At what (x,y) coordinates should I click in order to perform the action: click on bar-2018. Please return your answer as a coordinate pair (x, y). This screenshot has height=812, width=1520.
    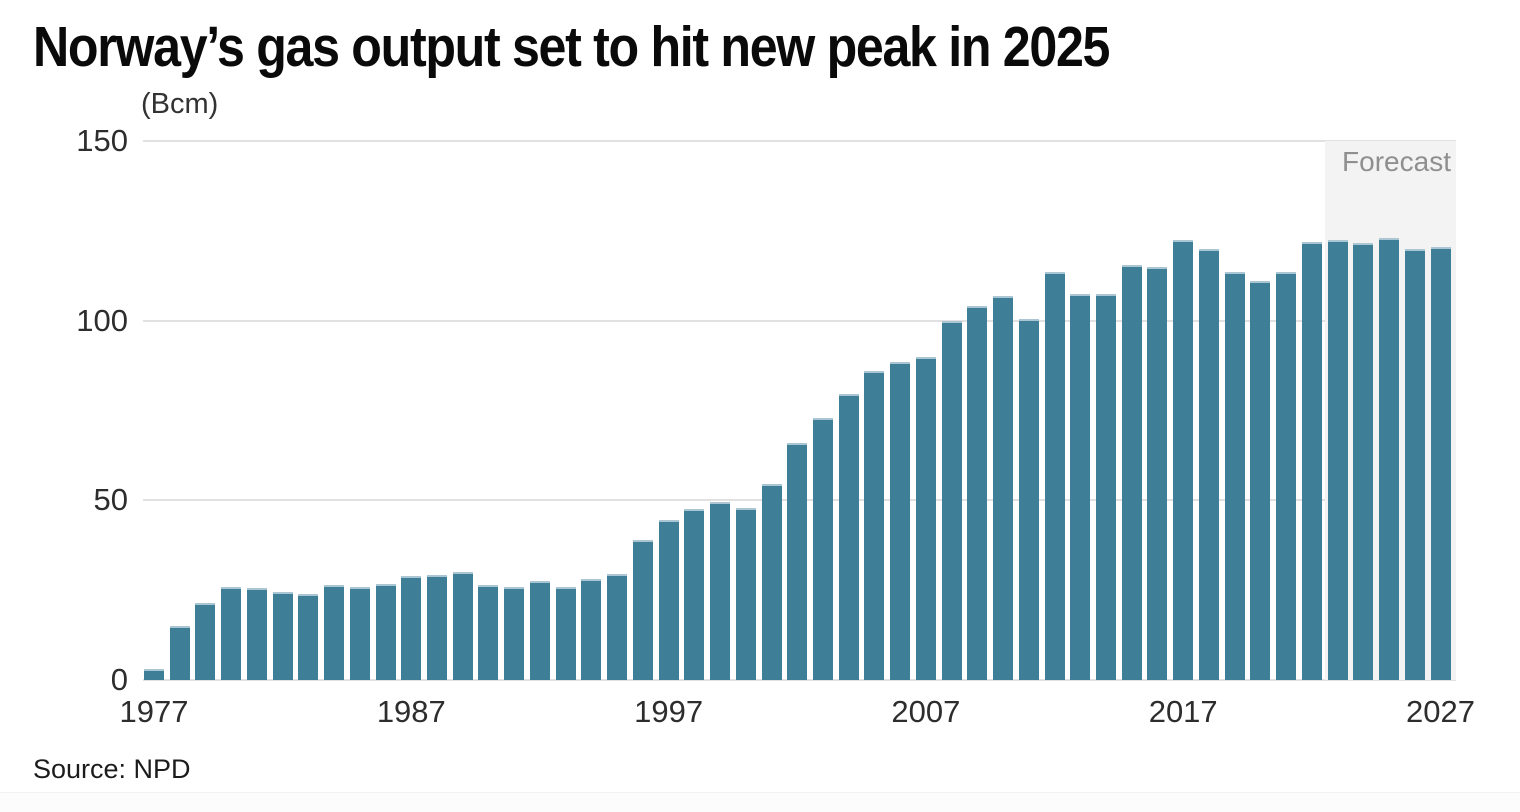
    Looking at the image, I should click on (1208, 464).